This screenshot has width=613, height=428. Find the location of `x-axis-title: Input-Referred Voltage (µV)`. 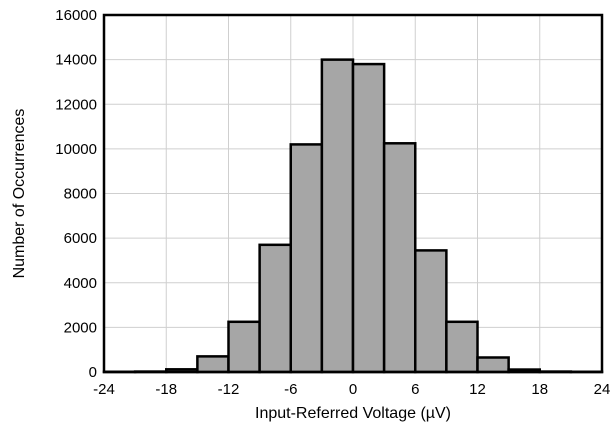

x-axis-title: Input-Referred Voltage (µV) is located at coordinates (353, 413).